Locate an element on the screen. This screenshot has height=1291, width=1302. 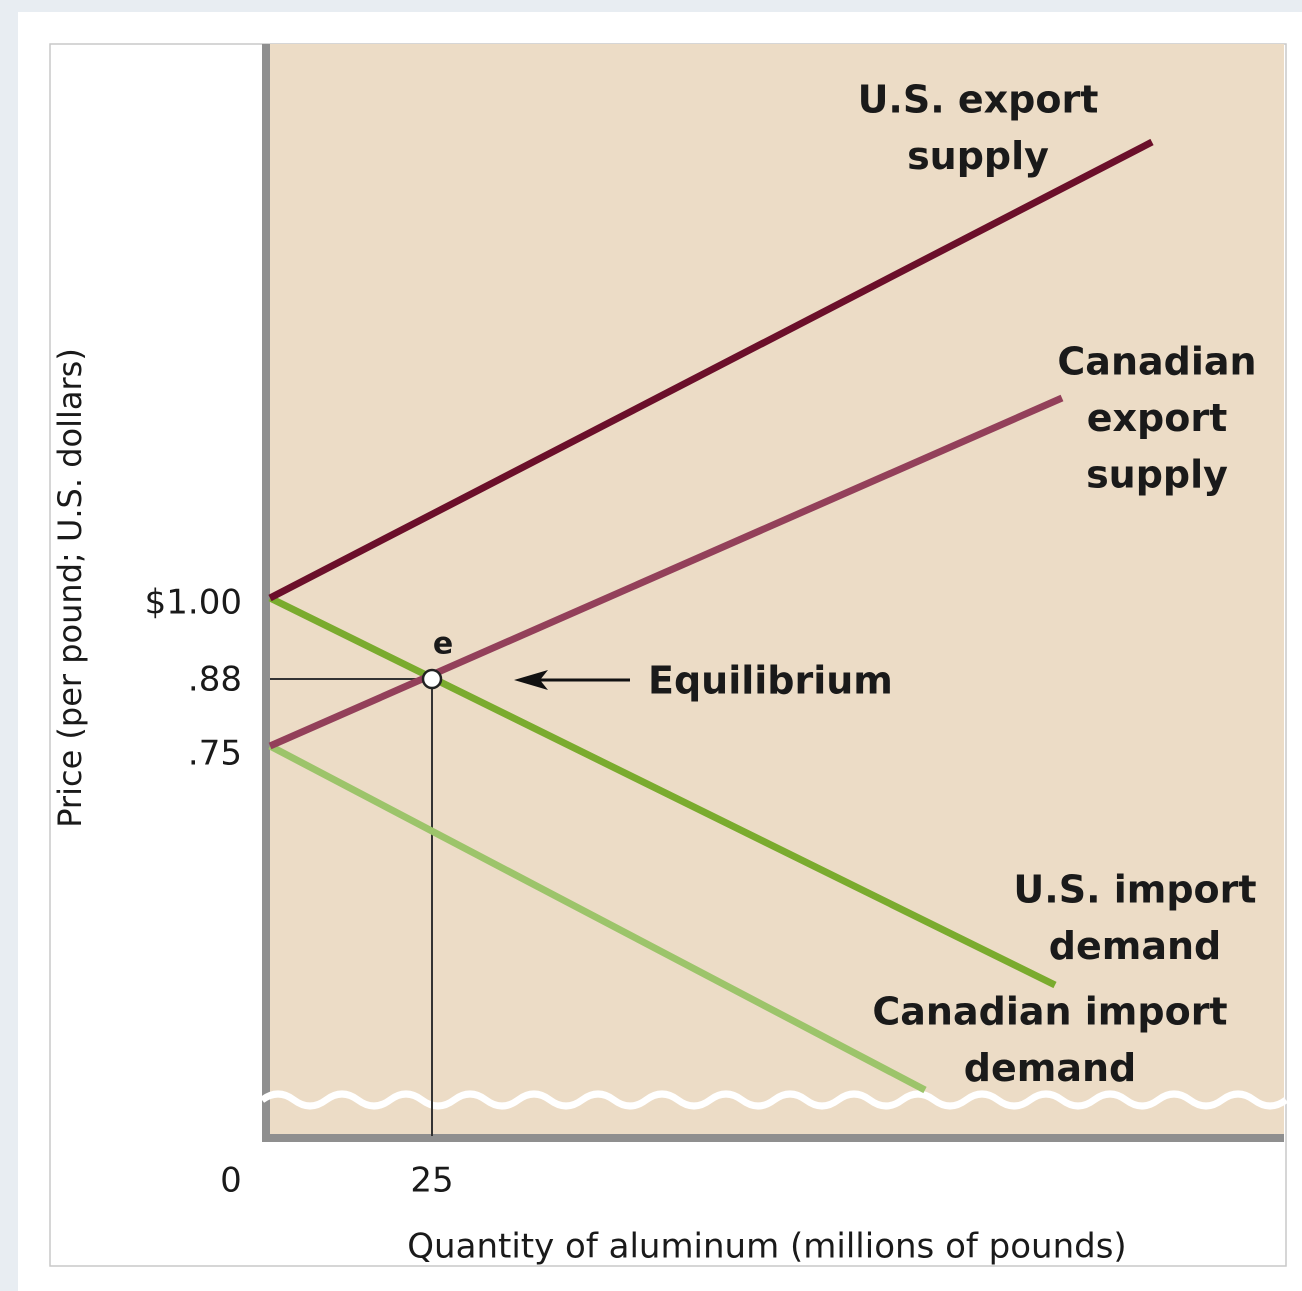
curve-label: export is located at coordinates (1157, 418).